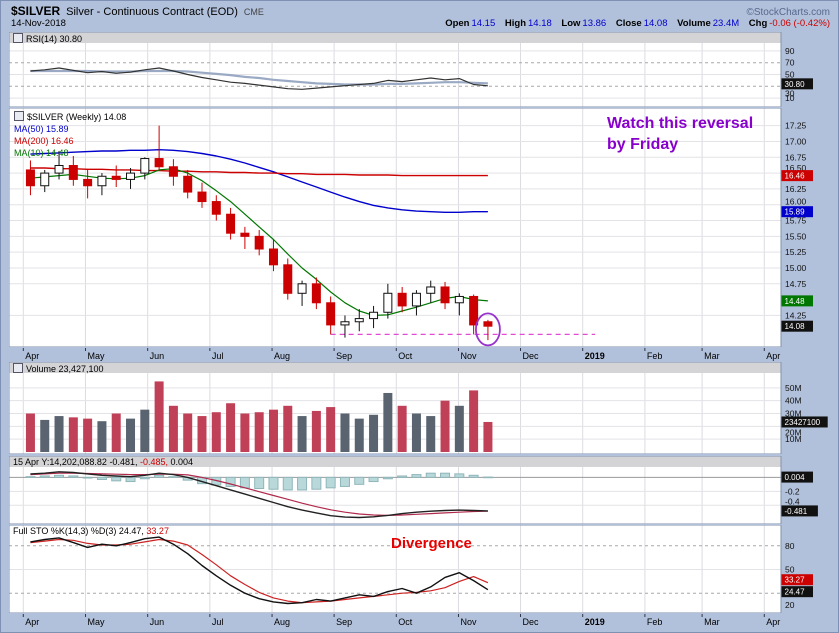  I want to click on stochastics-plot: 80 50 20 33.27 24.47, so click(411, 569).